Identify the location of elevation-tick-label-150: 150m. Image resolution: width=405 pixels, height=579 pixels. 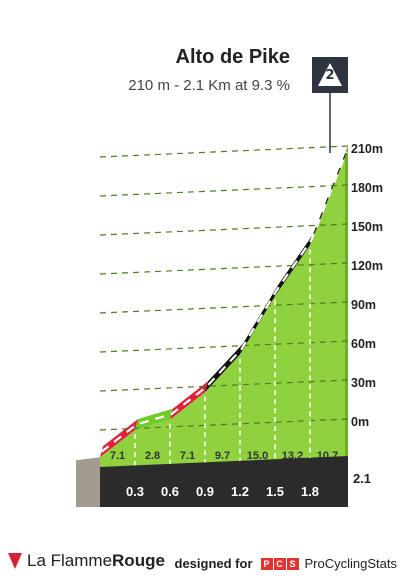
(367, 227).